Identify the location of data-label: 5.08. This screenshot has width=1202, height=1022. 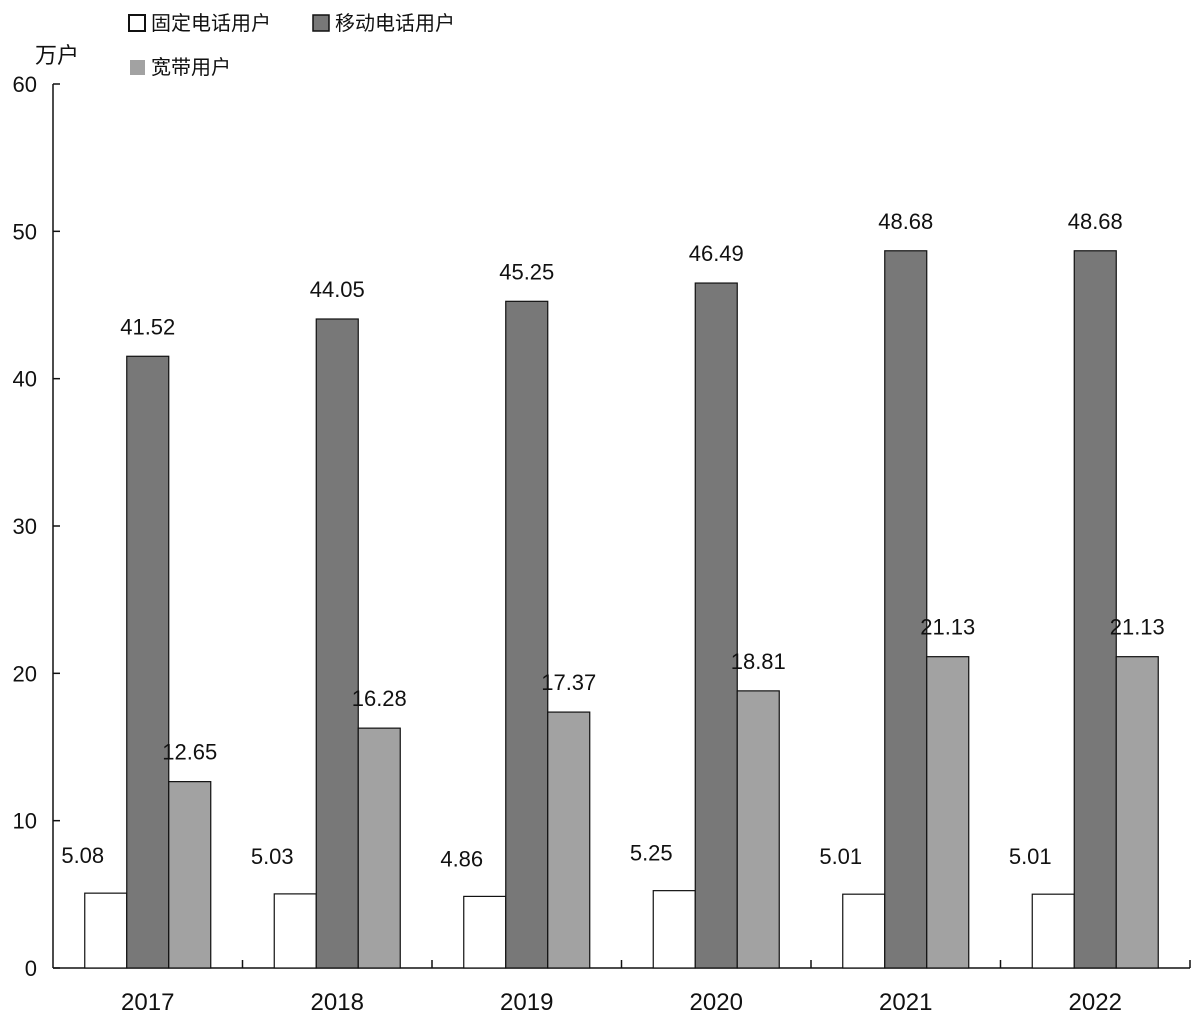
(82, 855).